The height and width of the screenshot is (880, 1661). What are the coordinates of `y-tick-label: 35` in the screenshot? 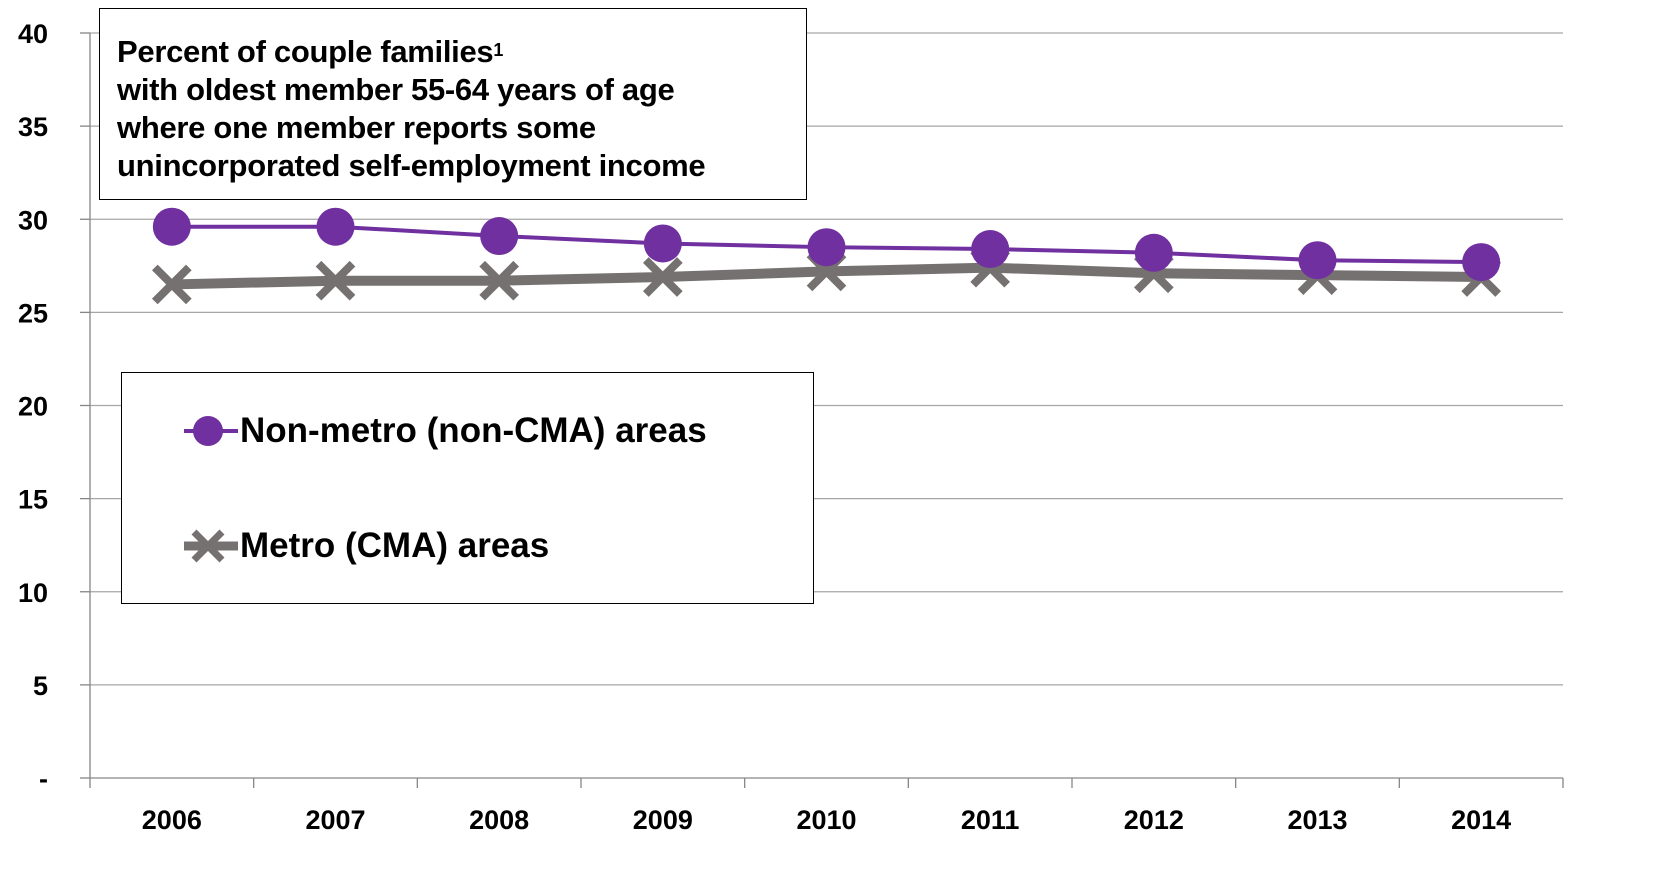 It's located at (33, 127).